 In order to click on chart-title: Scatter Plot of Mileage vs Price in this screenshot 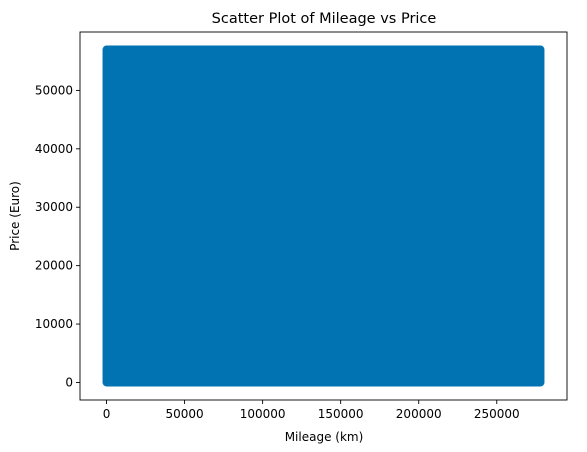, I will do `click(324, 19)`.